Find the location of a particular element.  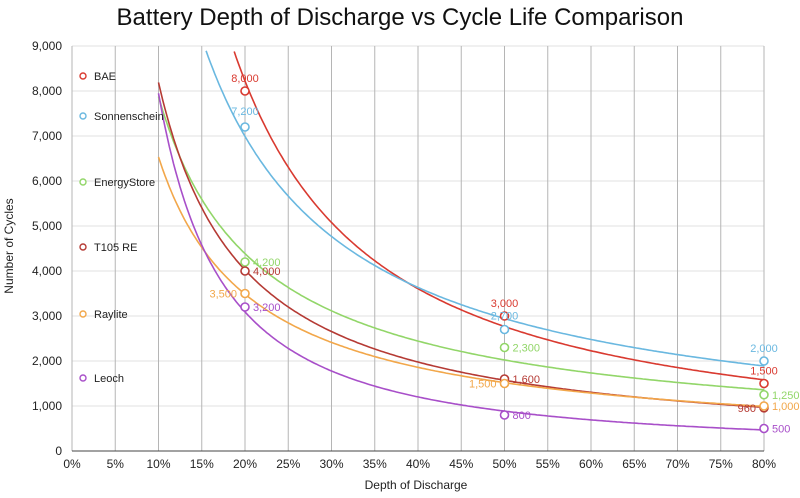

data-label: 1,250 is located at coordinates (786, 396).